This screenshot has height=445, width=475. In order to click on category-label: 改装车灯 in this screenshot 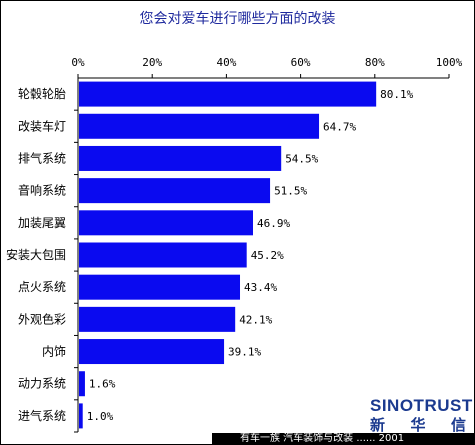, I will do `click(42, 125)`.